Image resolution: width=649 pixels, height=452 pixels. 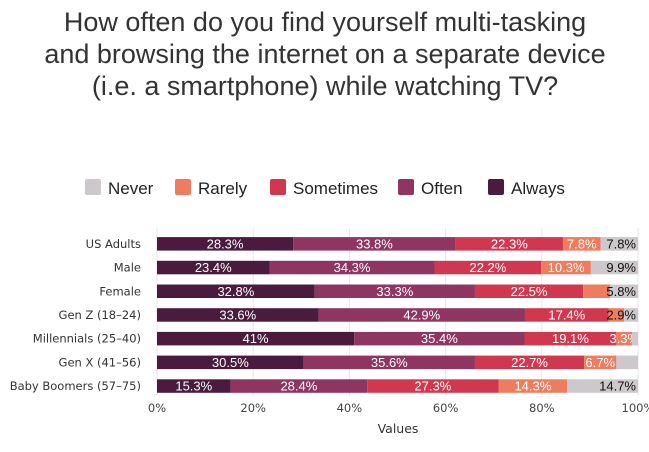 I want to click on data-label: 33.6%, so click(x=237, y=314).